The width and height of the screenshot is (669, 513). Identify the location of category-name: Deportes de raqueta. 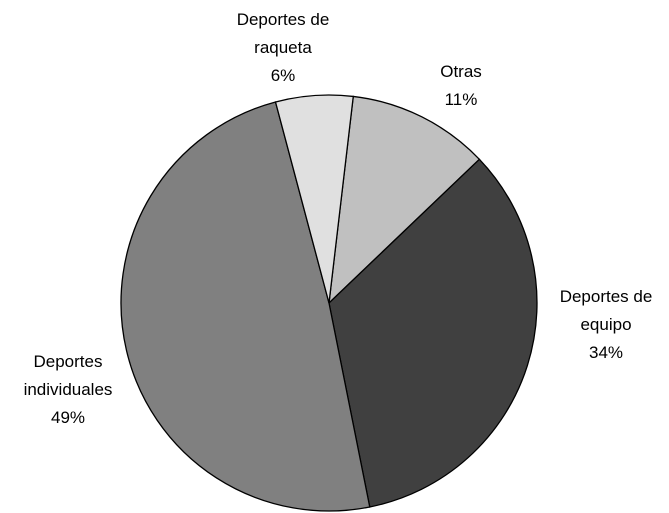
(283, 33).